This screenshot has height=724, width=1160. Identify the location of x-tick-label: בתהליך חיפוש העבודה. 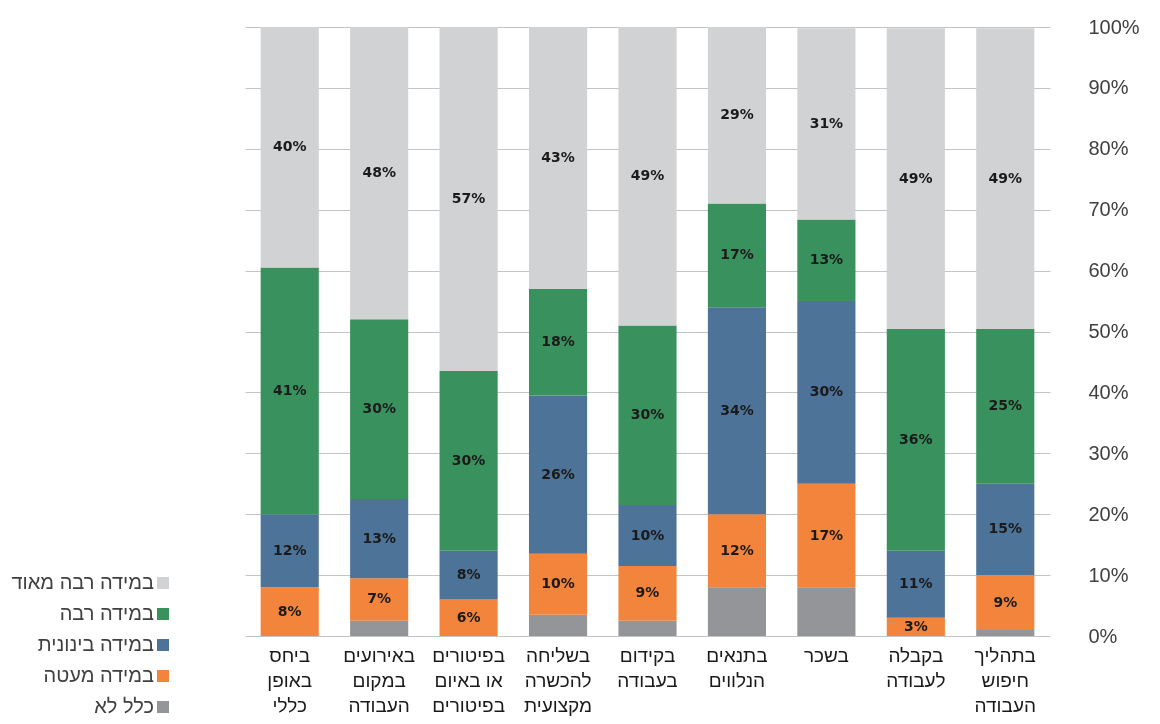
(1005, 680).